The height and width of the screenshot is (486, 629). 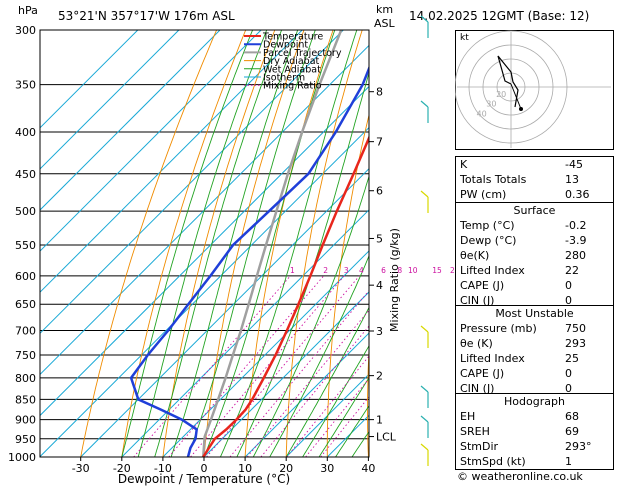 I want to click on most-unstable-row: CIN (J) 0, so click(x=534, y=388).